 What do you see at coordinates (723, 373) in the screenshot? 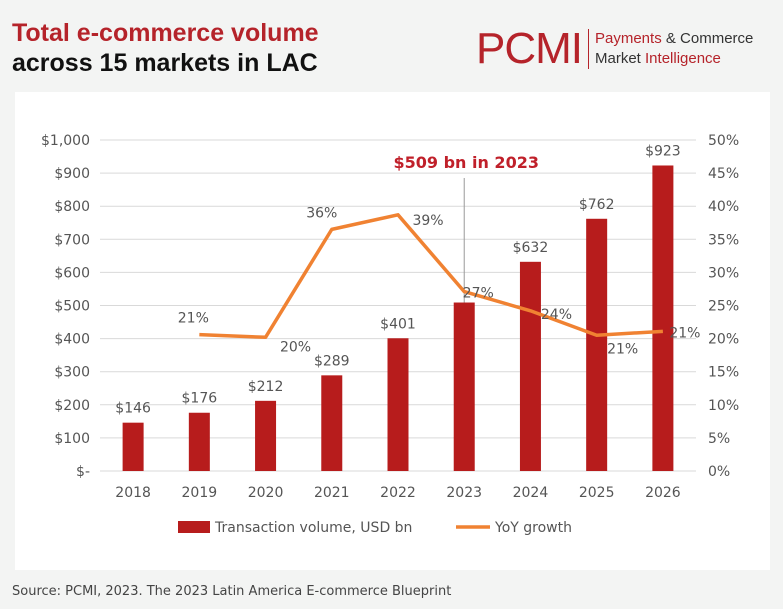
I see `right-tick-label: 15%` at bounding box center [723, 373].